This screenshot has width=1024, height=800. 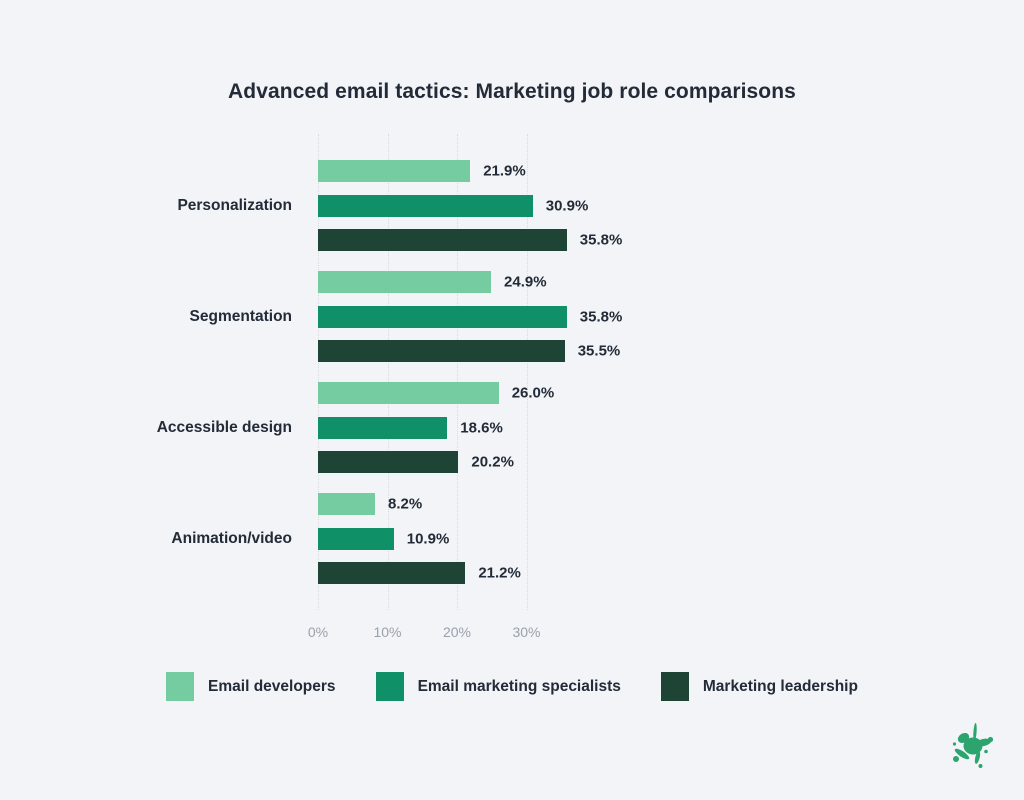 I want to click on gridline-10%, so click(x=388, y=372).